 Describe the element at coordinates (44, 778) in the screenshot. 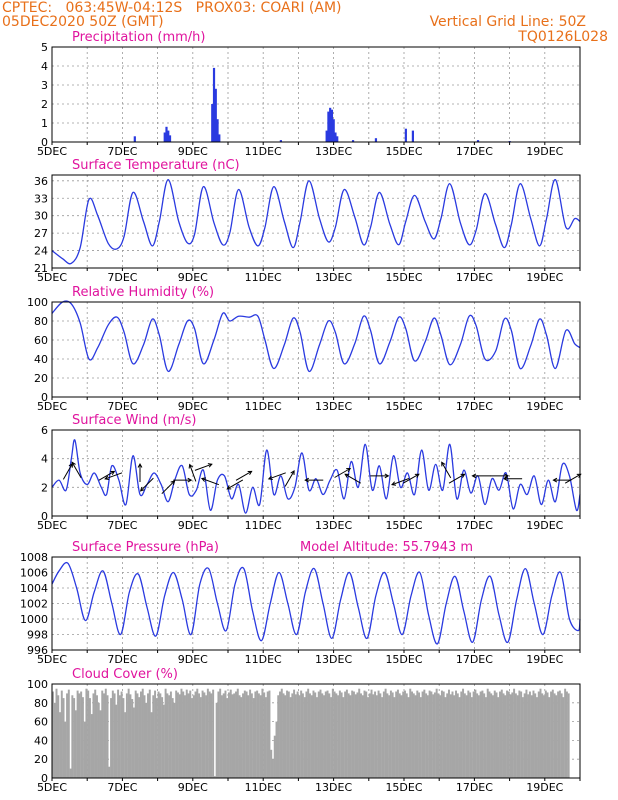

I see `y-tick-label: 0` at that location.